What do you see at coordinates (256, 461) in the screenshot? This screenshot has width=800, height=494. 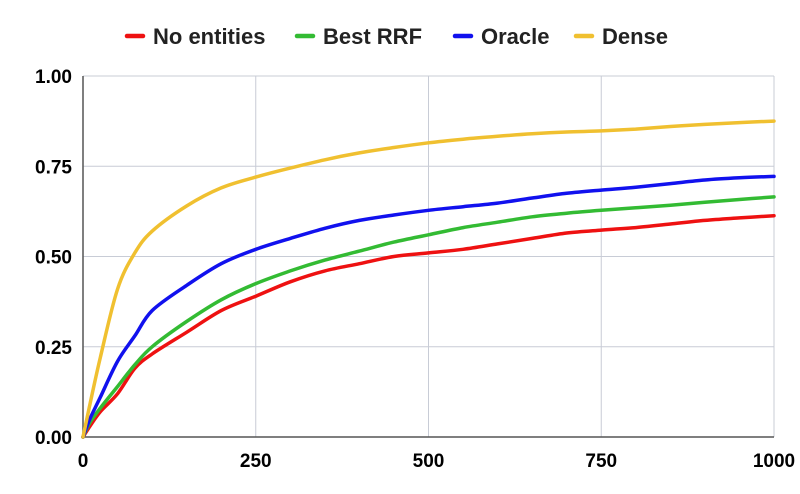 I see `x-tick-label: 250` at bounding box center [256, 461].